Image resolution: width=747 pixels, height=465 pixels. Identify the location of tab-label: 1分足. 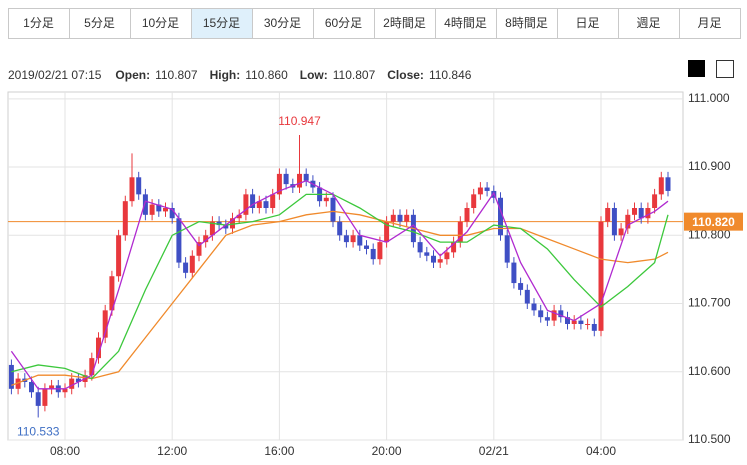
(38, 23).